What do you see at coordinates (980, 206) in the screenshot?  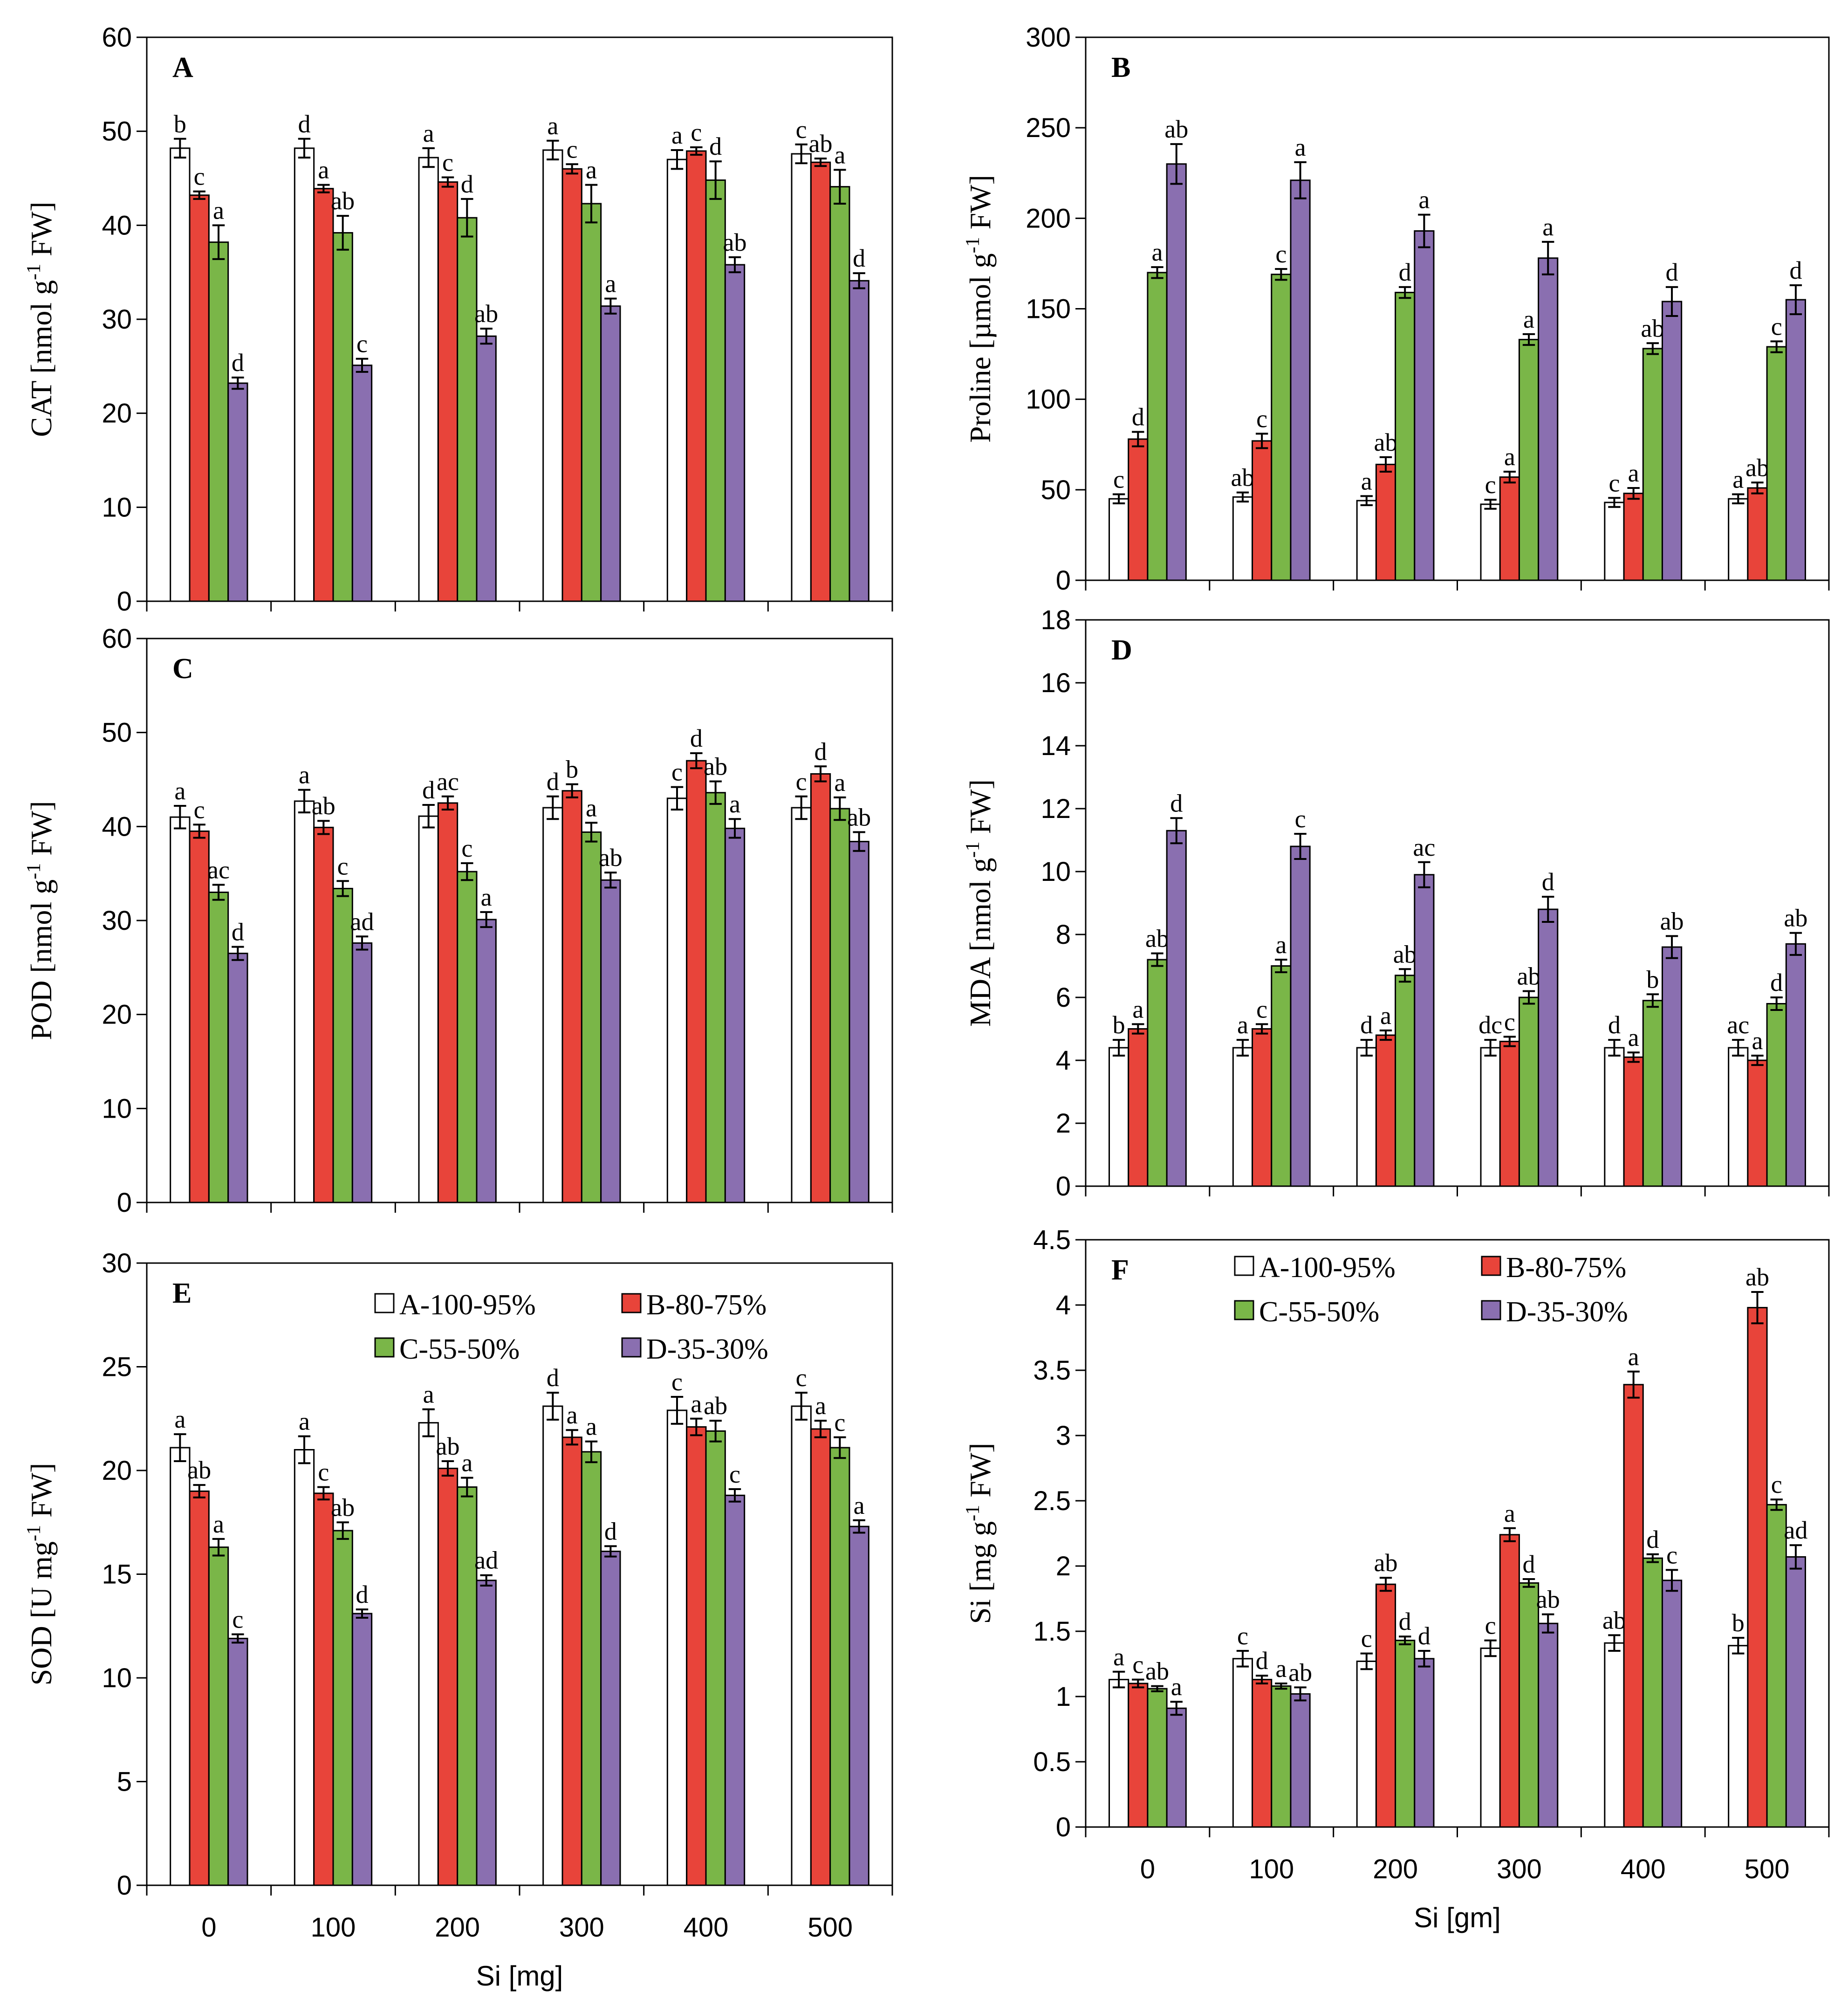 I see `y-axis-title-part: FW]` at bounding box center [980, 206].